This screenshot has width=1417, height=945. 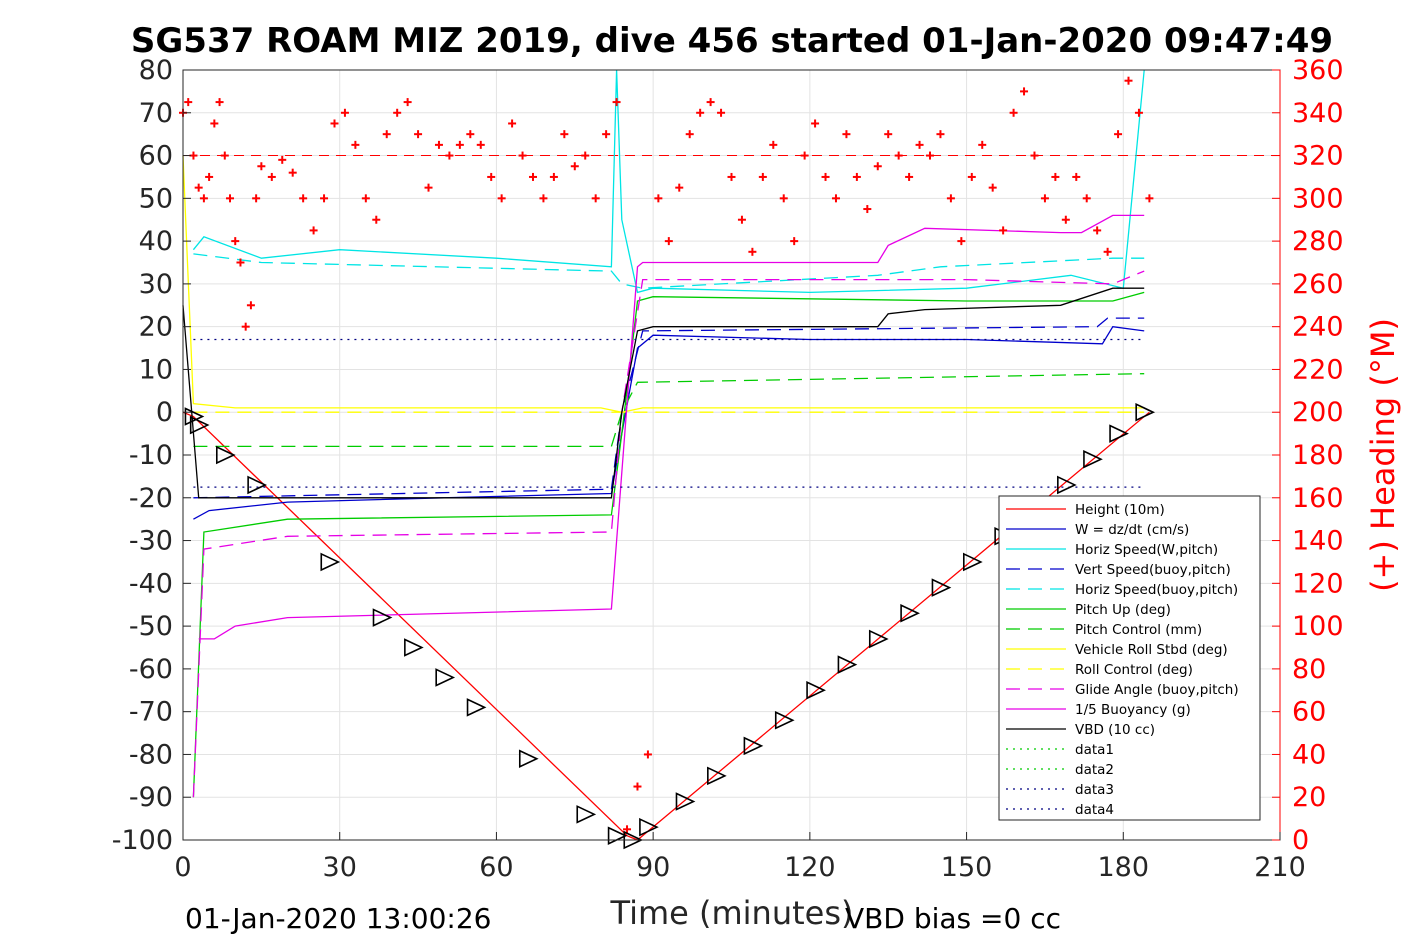 I want to click on y-right-tick-label: 0, so click(x=1300, y=840).